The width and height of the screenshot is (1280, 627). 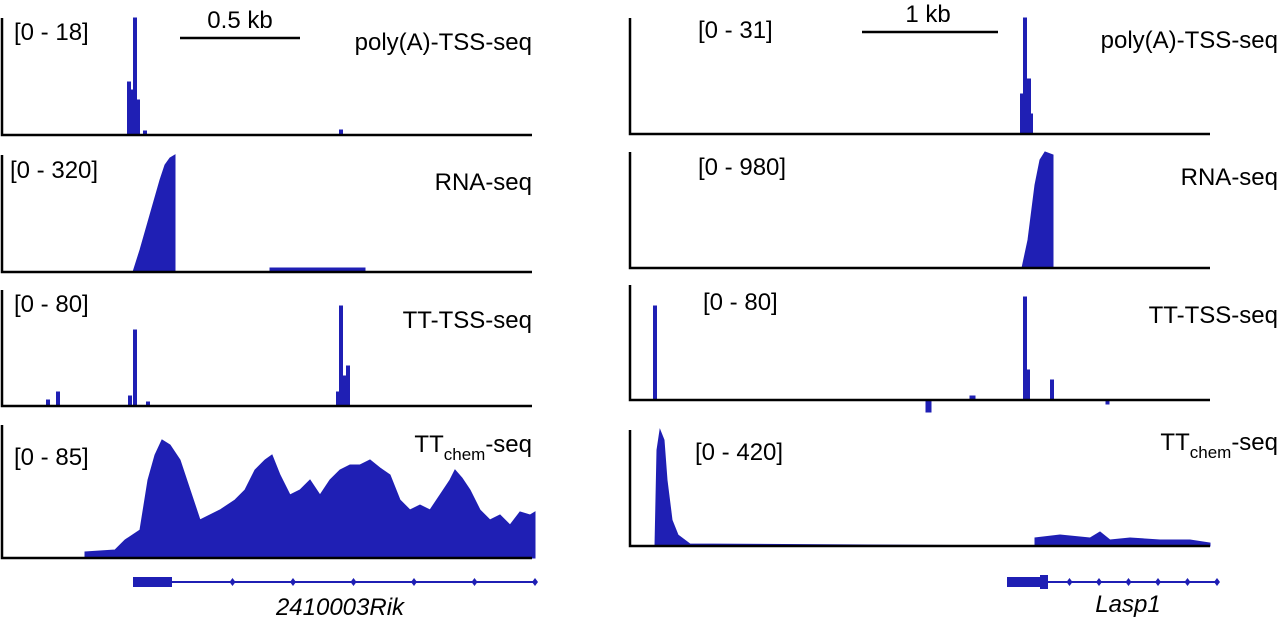 I want to click on gene-name: 2410003Rik, so click(x=340, y=607).